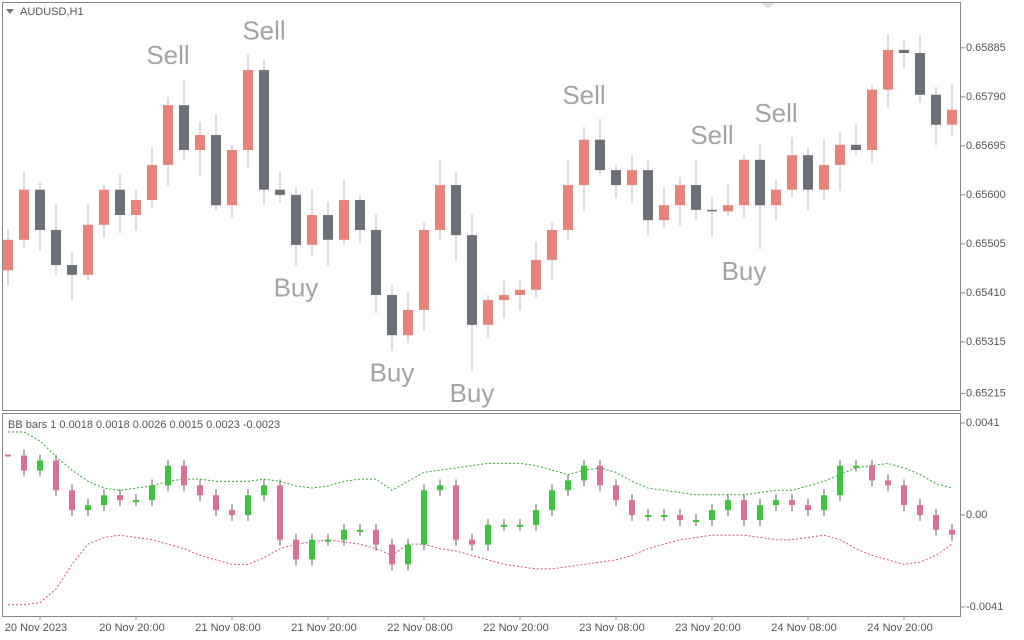  What do you see at coordinates (36, 628) in the screenshot?
I see `x-tick-label: 20 Nov 2023` at bounding box center [36, 628].